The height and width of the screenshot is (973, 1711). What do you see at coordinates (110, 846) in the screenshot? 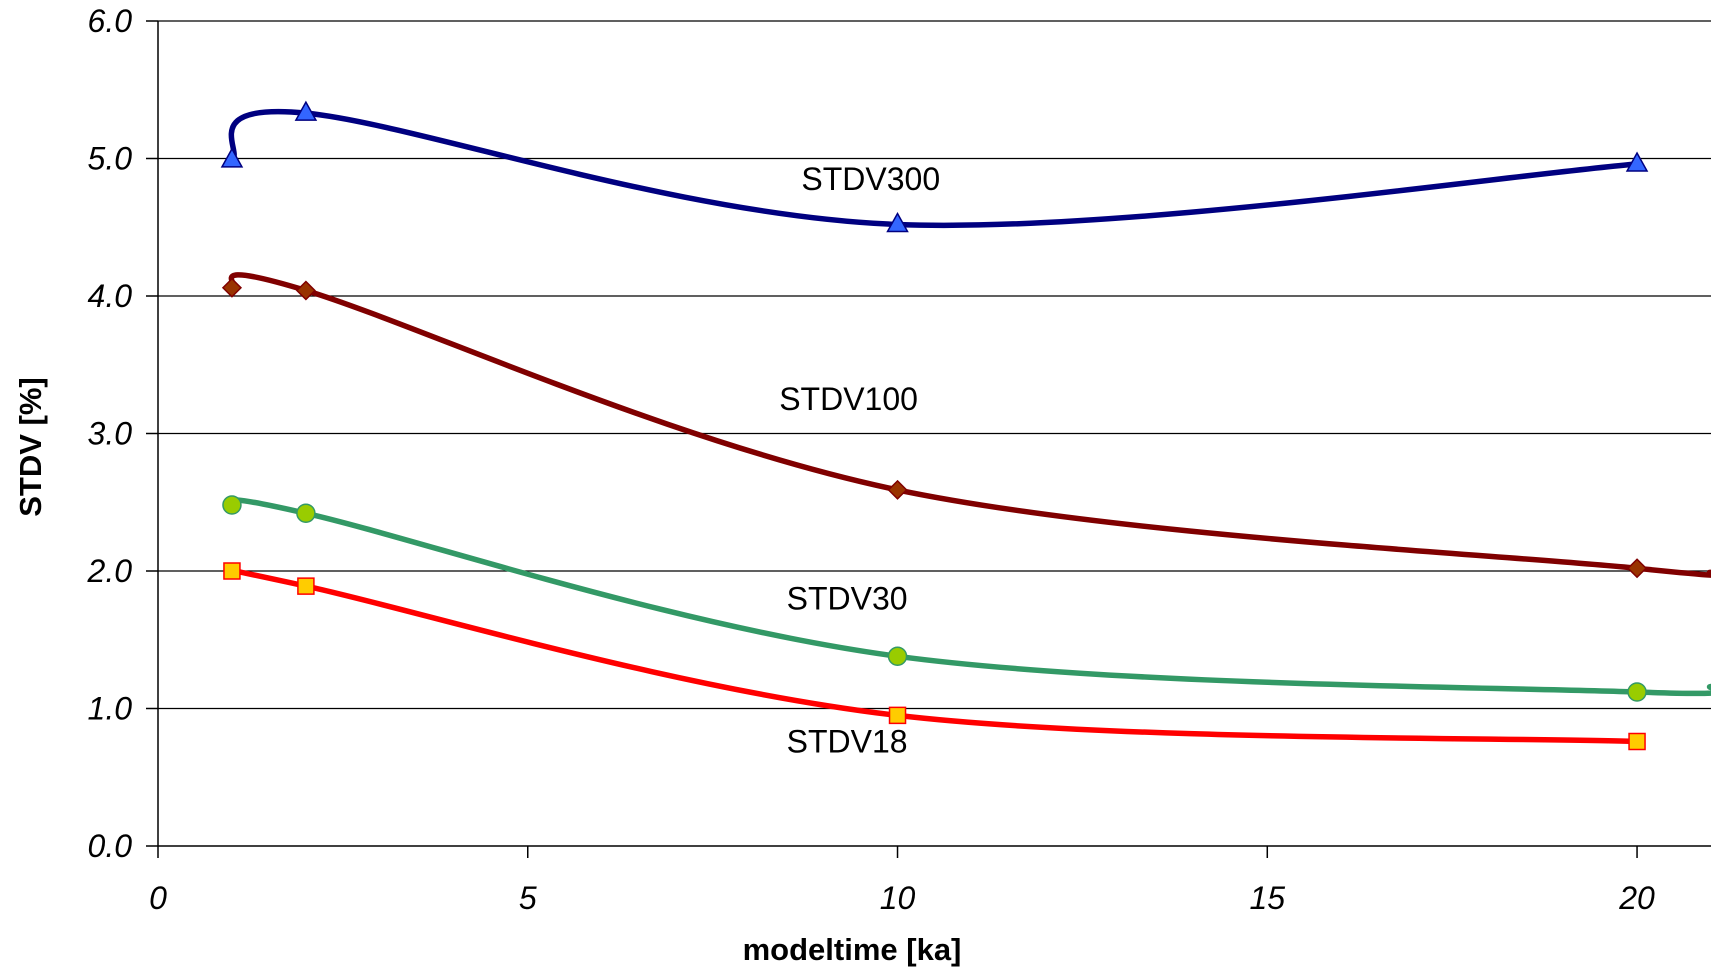
I see `y-tick-label: 0.0` at bounding box center [110, 846].